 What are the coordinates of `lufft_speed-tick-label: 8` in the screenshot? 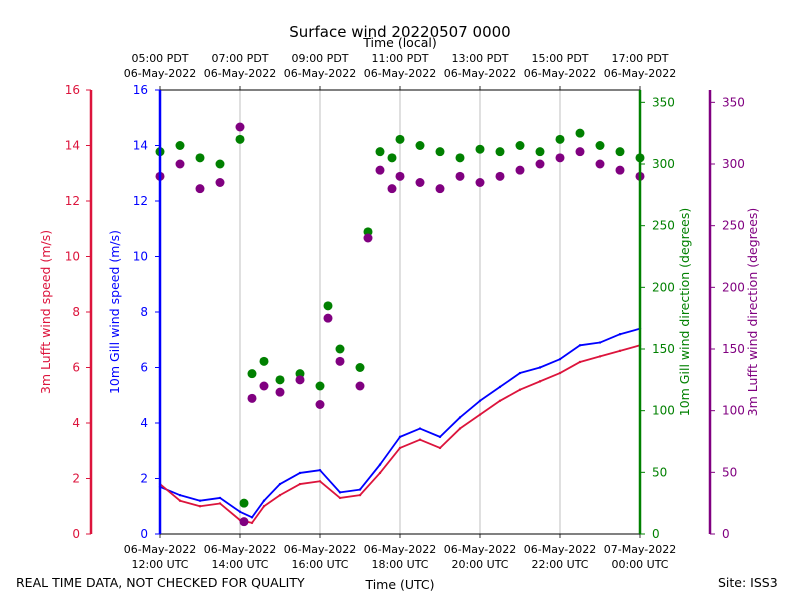 It's located at (76, 312).